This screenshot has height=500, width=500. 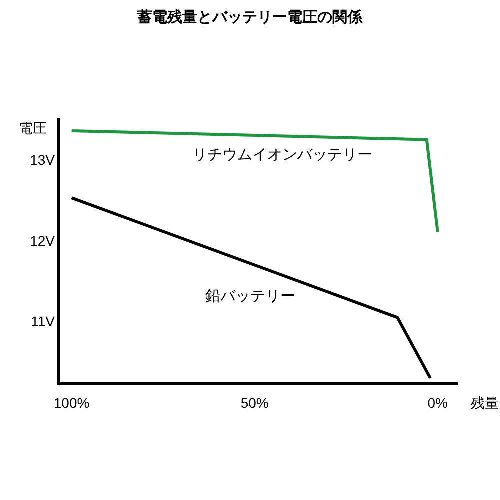 I want to click on chart-title: 蓄電残量とバッテリー電圧の関係, so click(x=250, y=17).